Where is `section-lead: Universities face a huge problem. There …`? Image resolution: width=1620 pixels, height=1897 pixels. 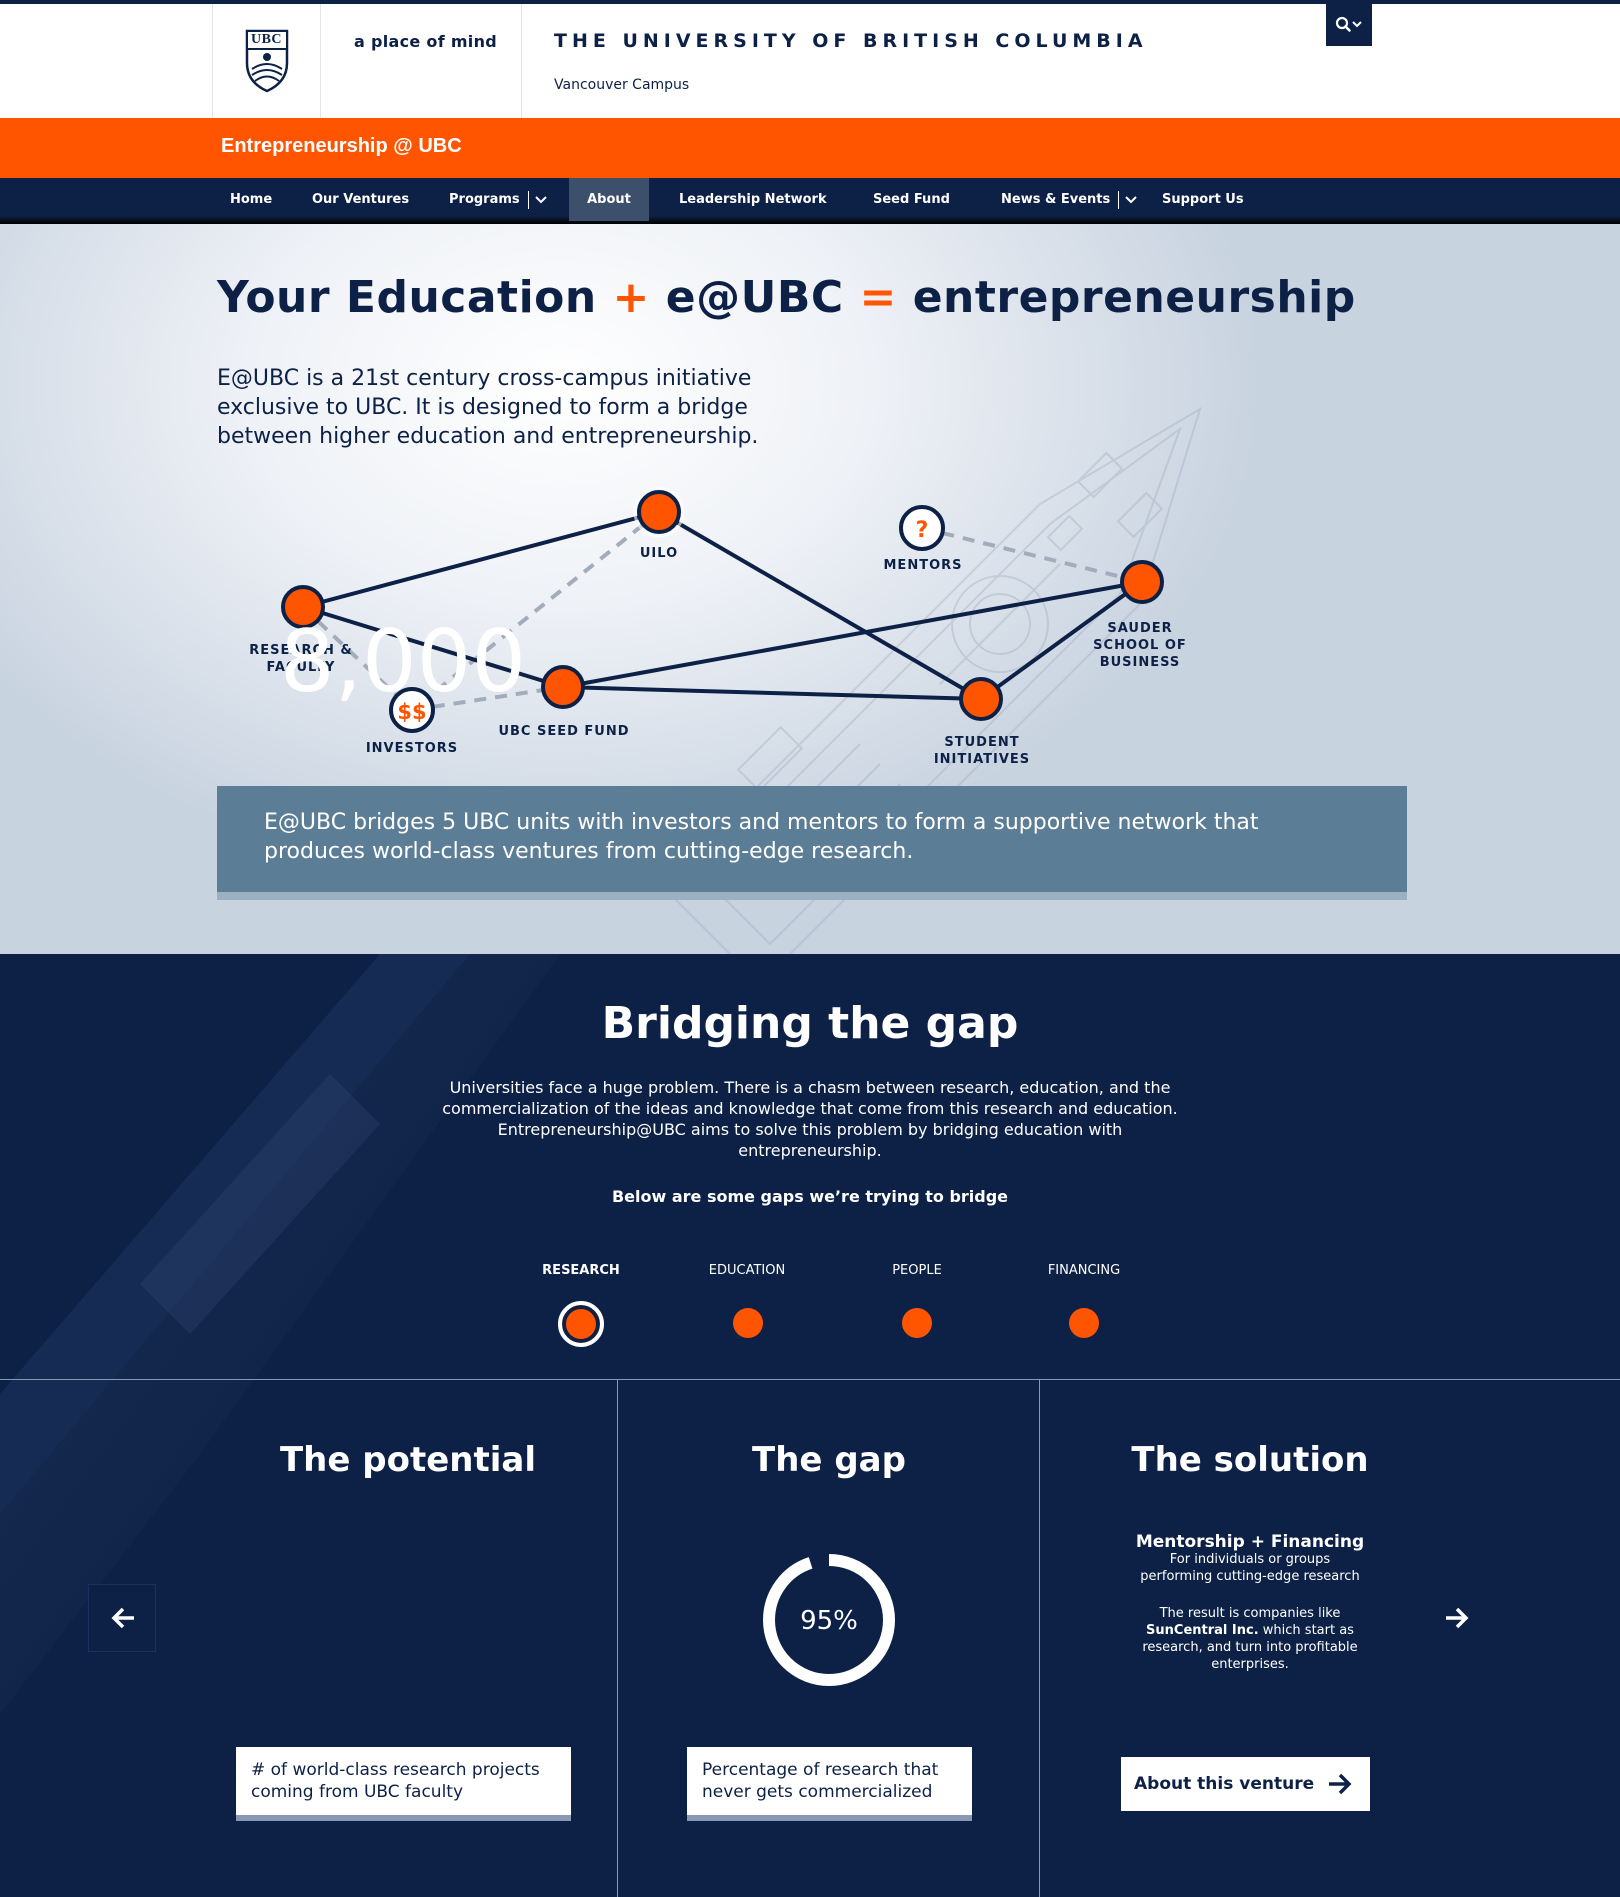
section-lead: Universities face a huge problem. There … is located at coordinates (810, 1119).